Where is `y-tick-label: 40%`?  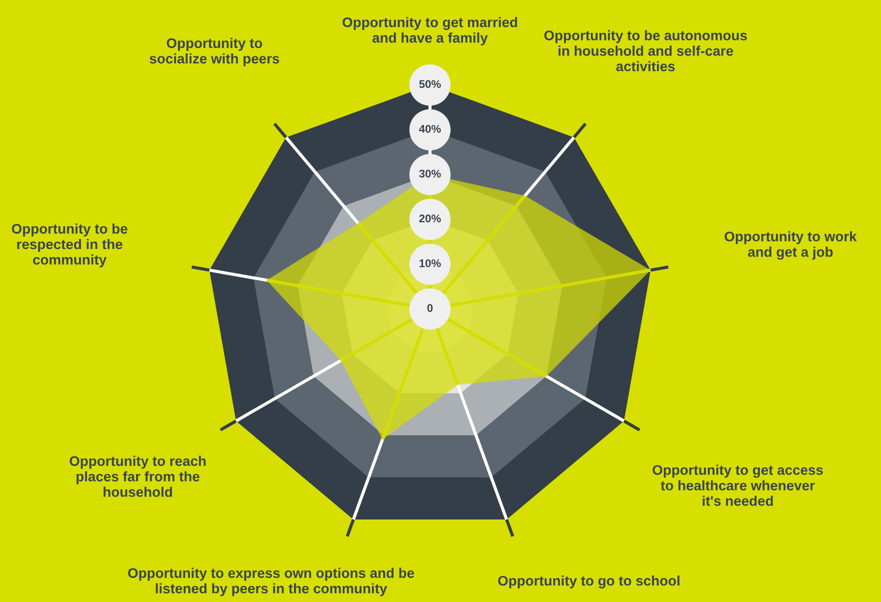 y-tick-label: 40% is located at coordinates (430, 128).